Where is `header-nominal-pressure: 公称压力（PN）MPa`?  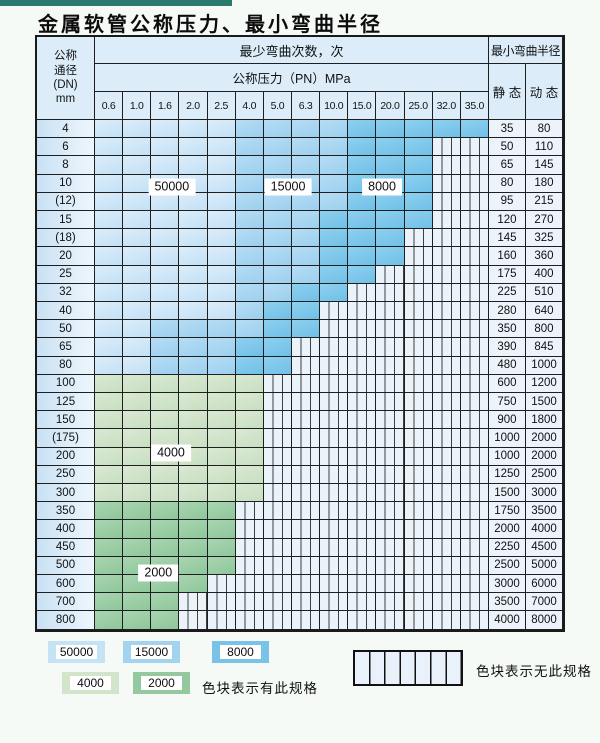
header-nominal-pressure: 公称压力（PN）MPa is located at coordinates (292, 78).